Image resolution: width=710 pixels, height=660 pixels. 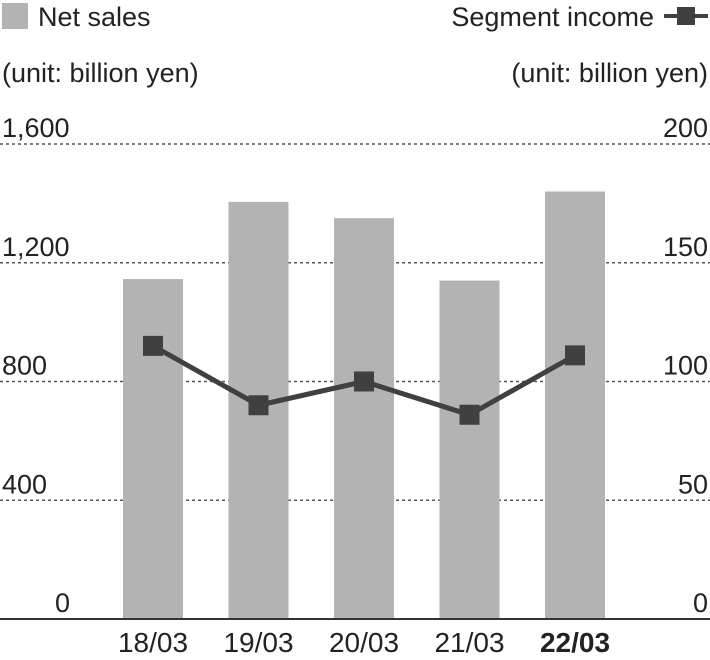 What do you see at coordinates (355, 17) in the screenshot?
I see `legend: Net sales Segment income` at bounding box center [355, 17].